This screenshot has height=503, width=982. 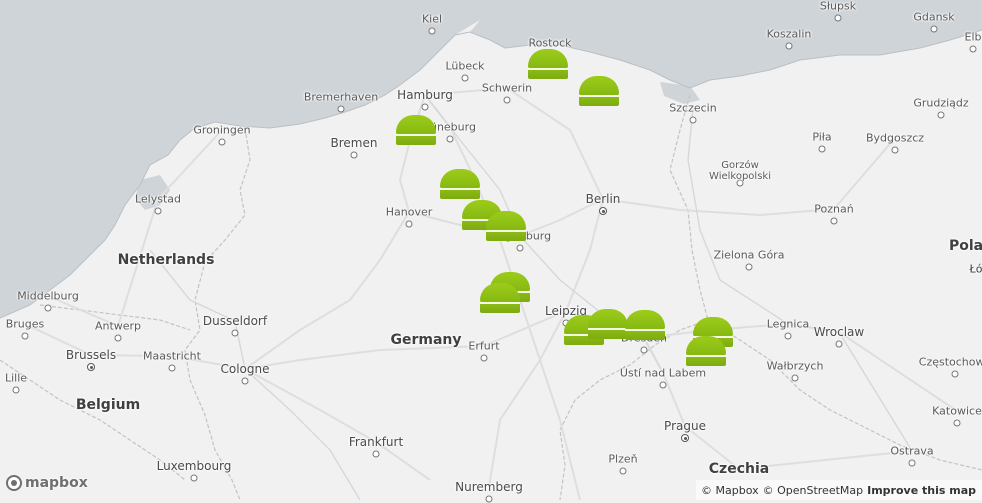 What do you see at coordinates (749, 267) in the screenshot?
I see `city-dot-zielona` at bounding box center [749, 267].